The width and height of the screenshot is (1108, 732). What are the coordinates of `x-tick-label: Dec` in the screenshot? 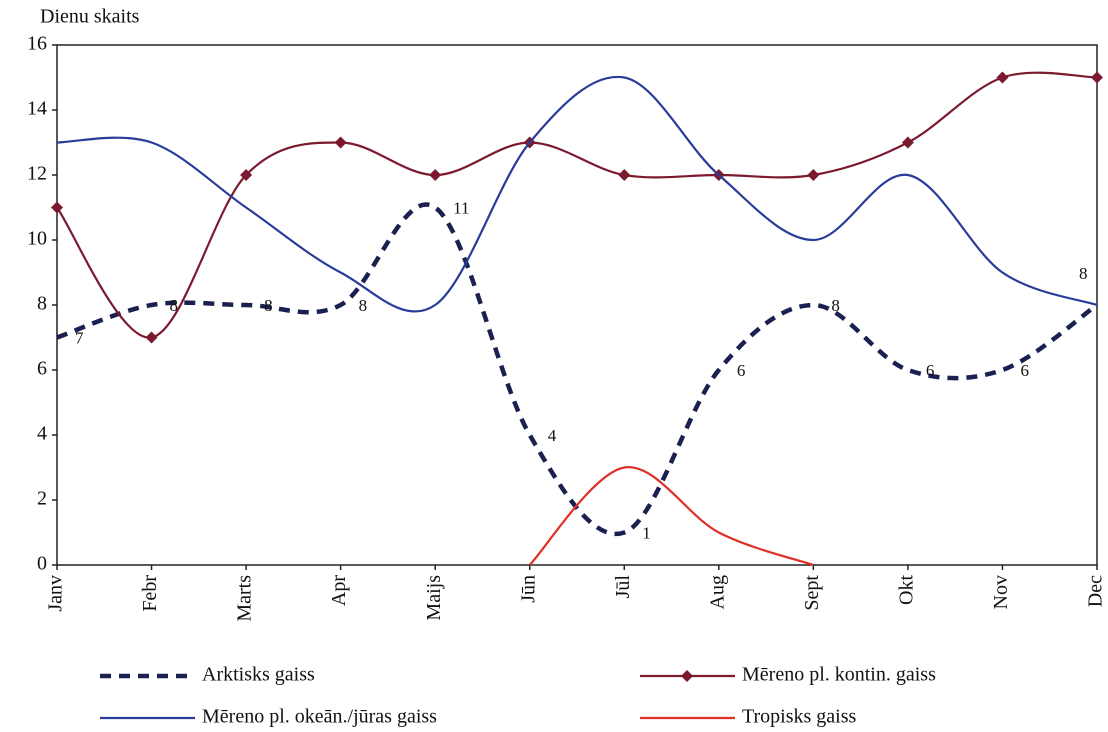 It's located at (1096, 591).